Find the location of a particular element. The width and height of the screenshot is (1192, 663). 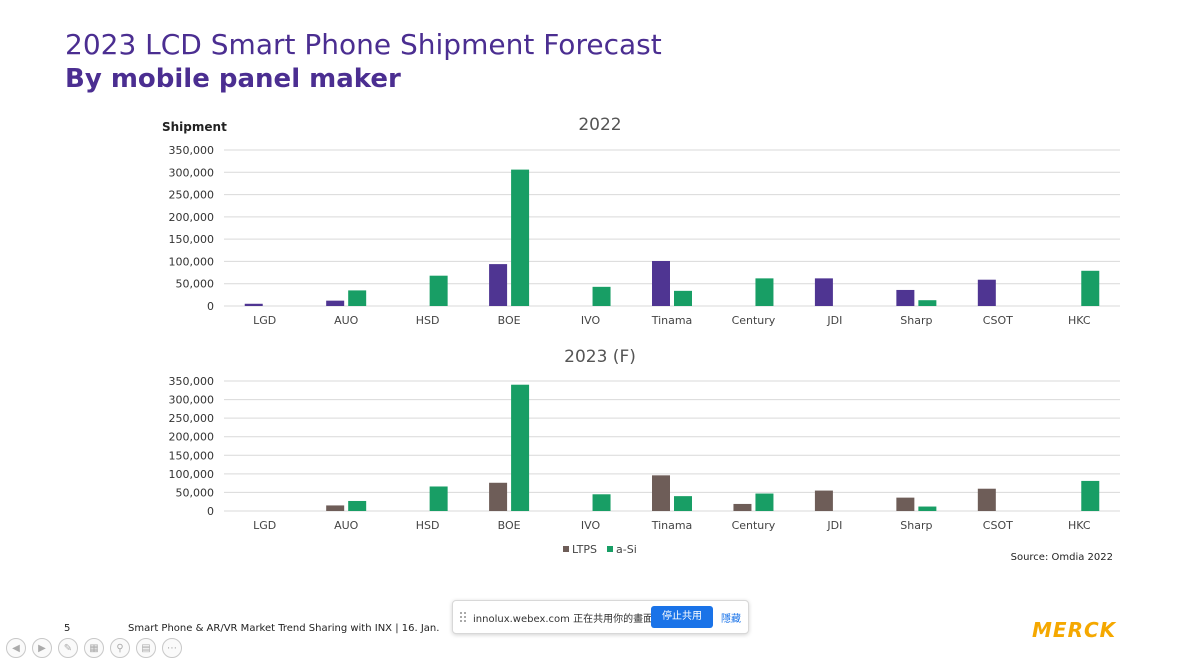

legend-label-asi: a-Si is located at coordinates (626, 549).